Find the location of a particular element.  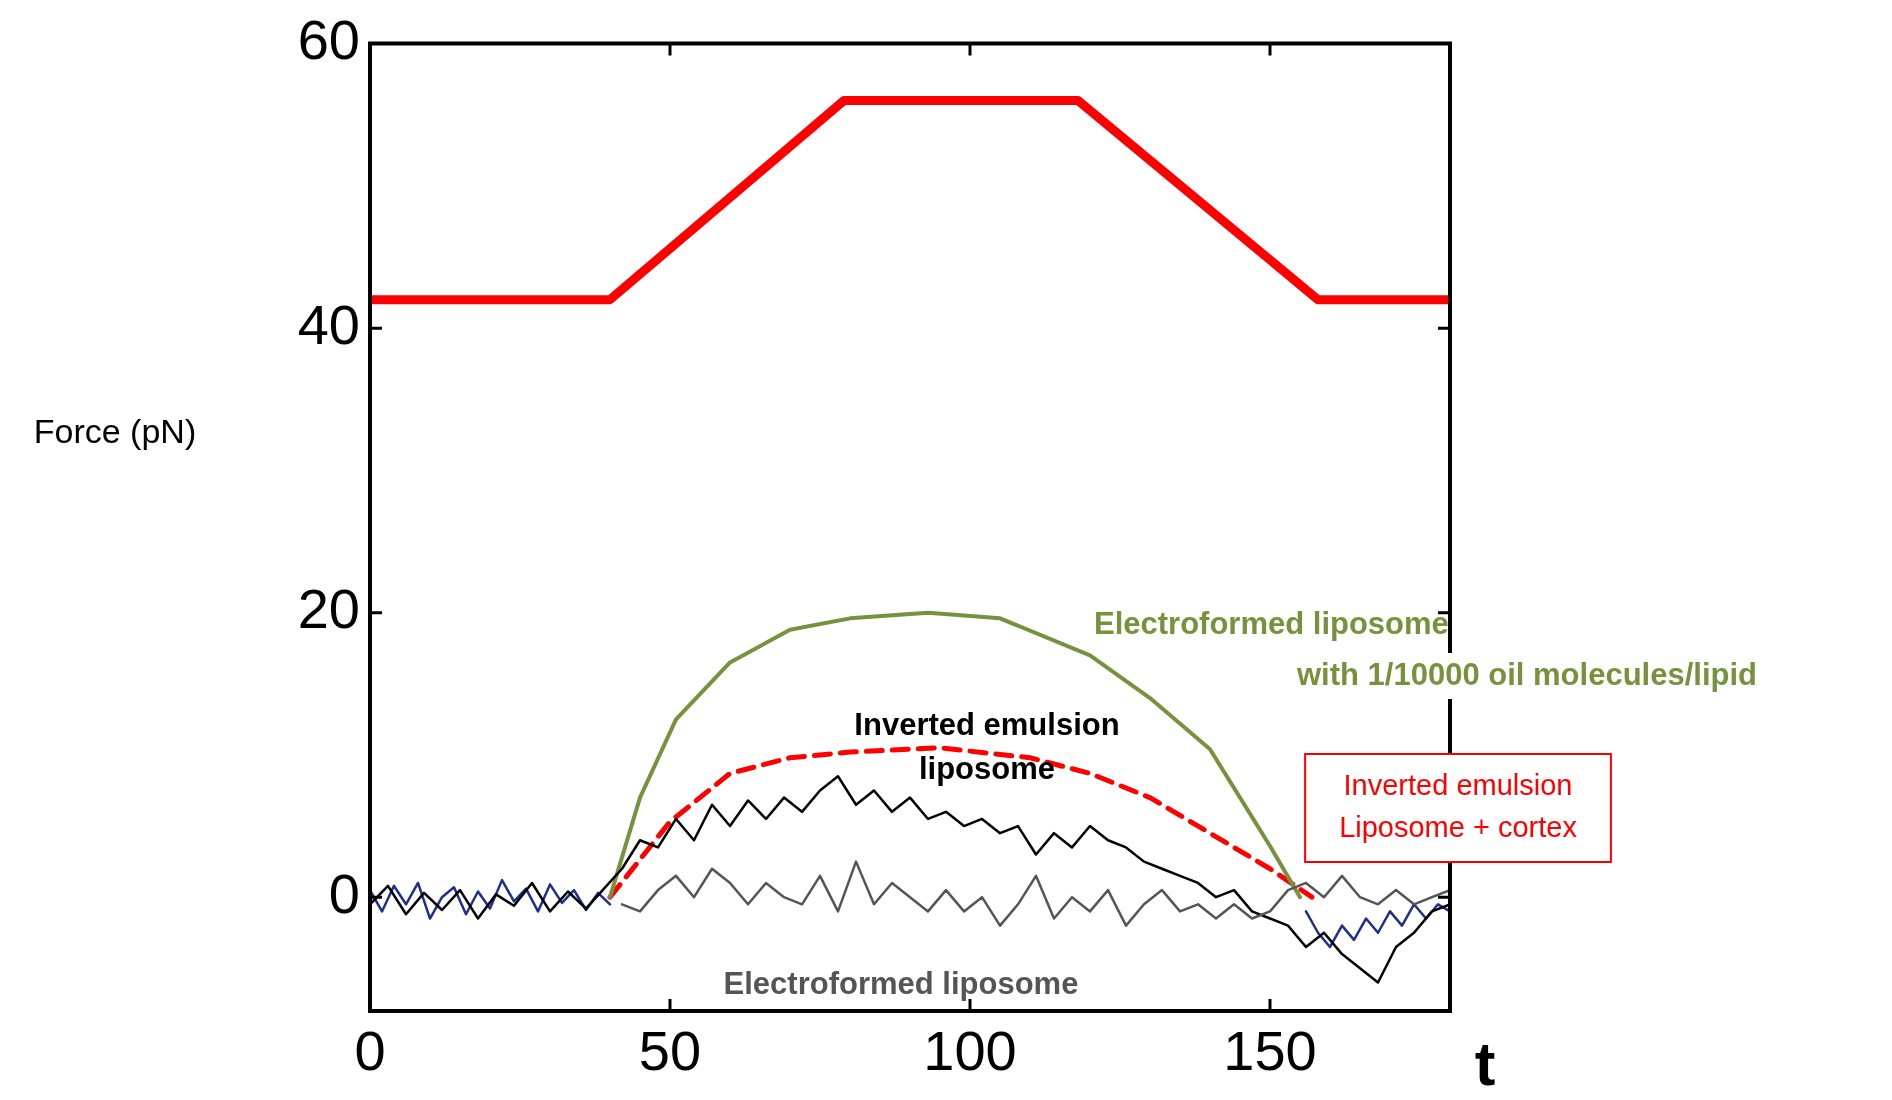

annotation: liposome is located at coordinates (987, 768).